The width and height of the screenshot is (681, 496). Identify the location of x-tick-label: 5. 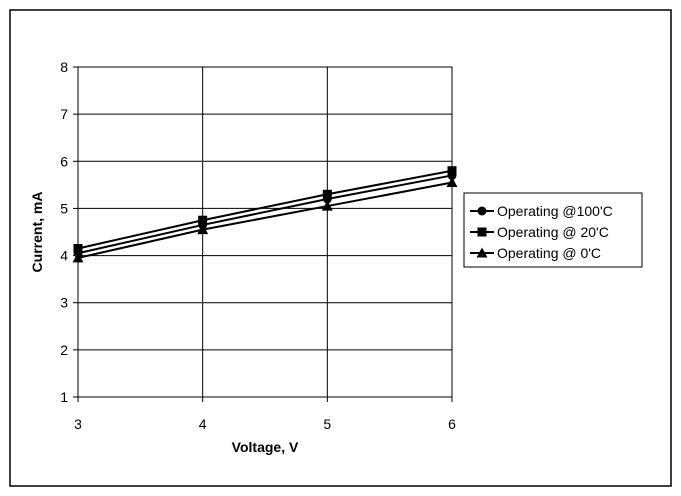
(327, 424).